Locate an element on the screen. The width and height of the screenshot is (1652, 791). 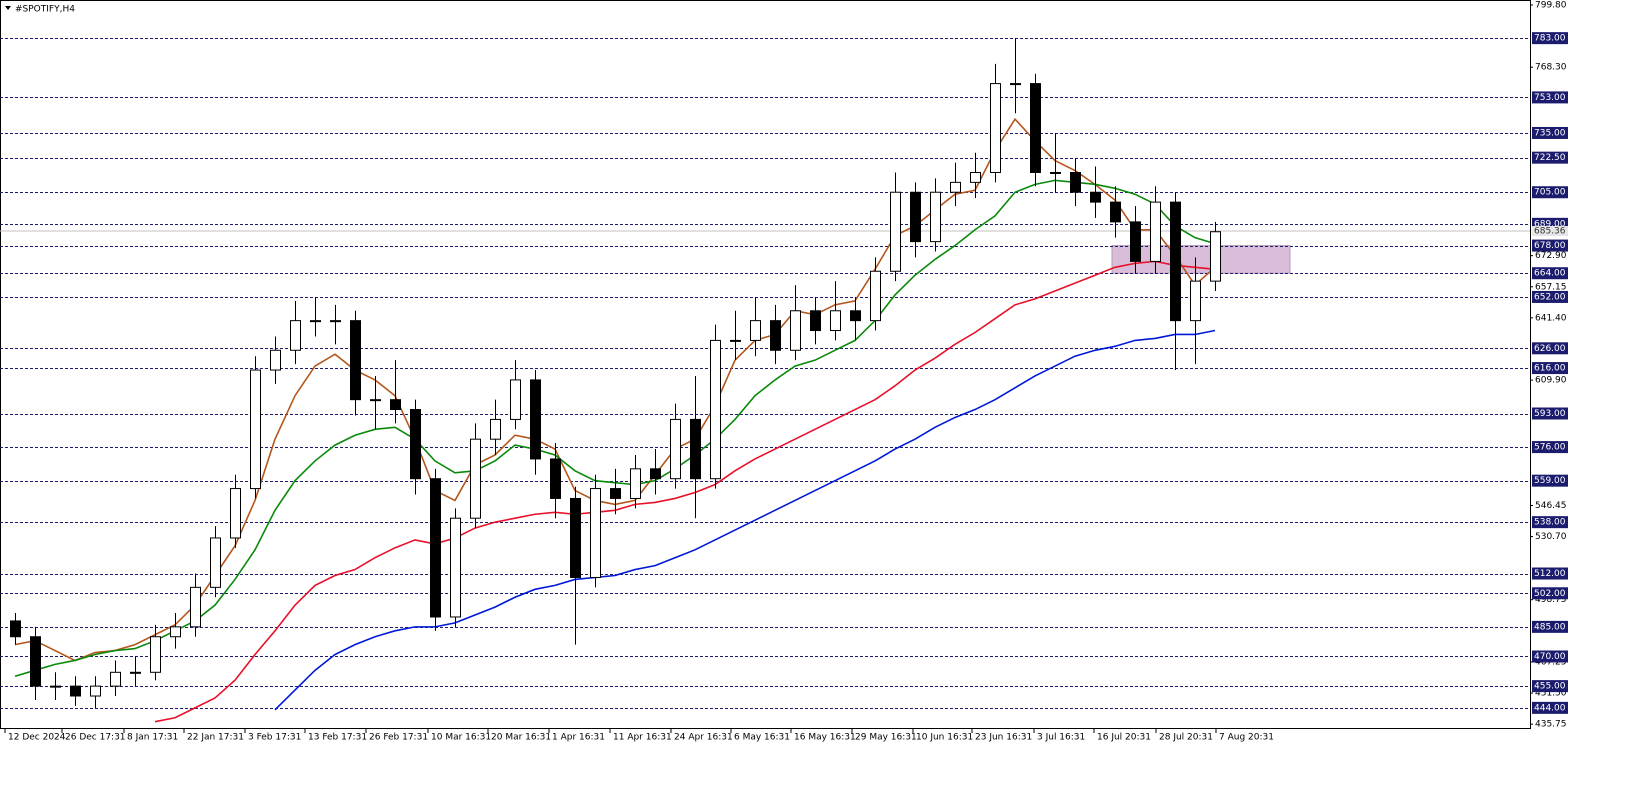
y-tick-label: 609.90 is located at coordinates (1551, 381).